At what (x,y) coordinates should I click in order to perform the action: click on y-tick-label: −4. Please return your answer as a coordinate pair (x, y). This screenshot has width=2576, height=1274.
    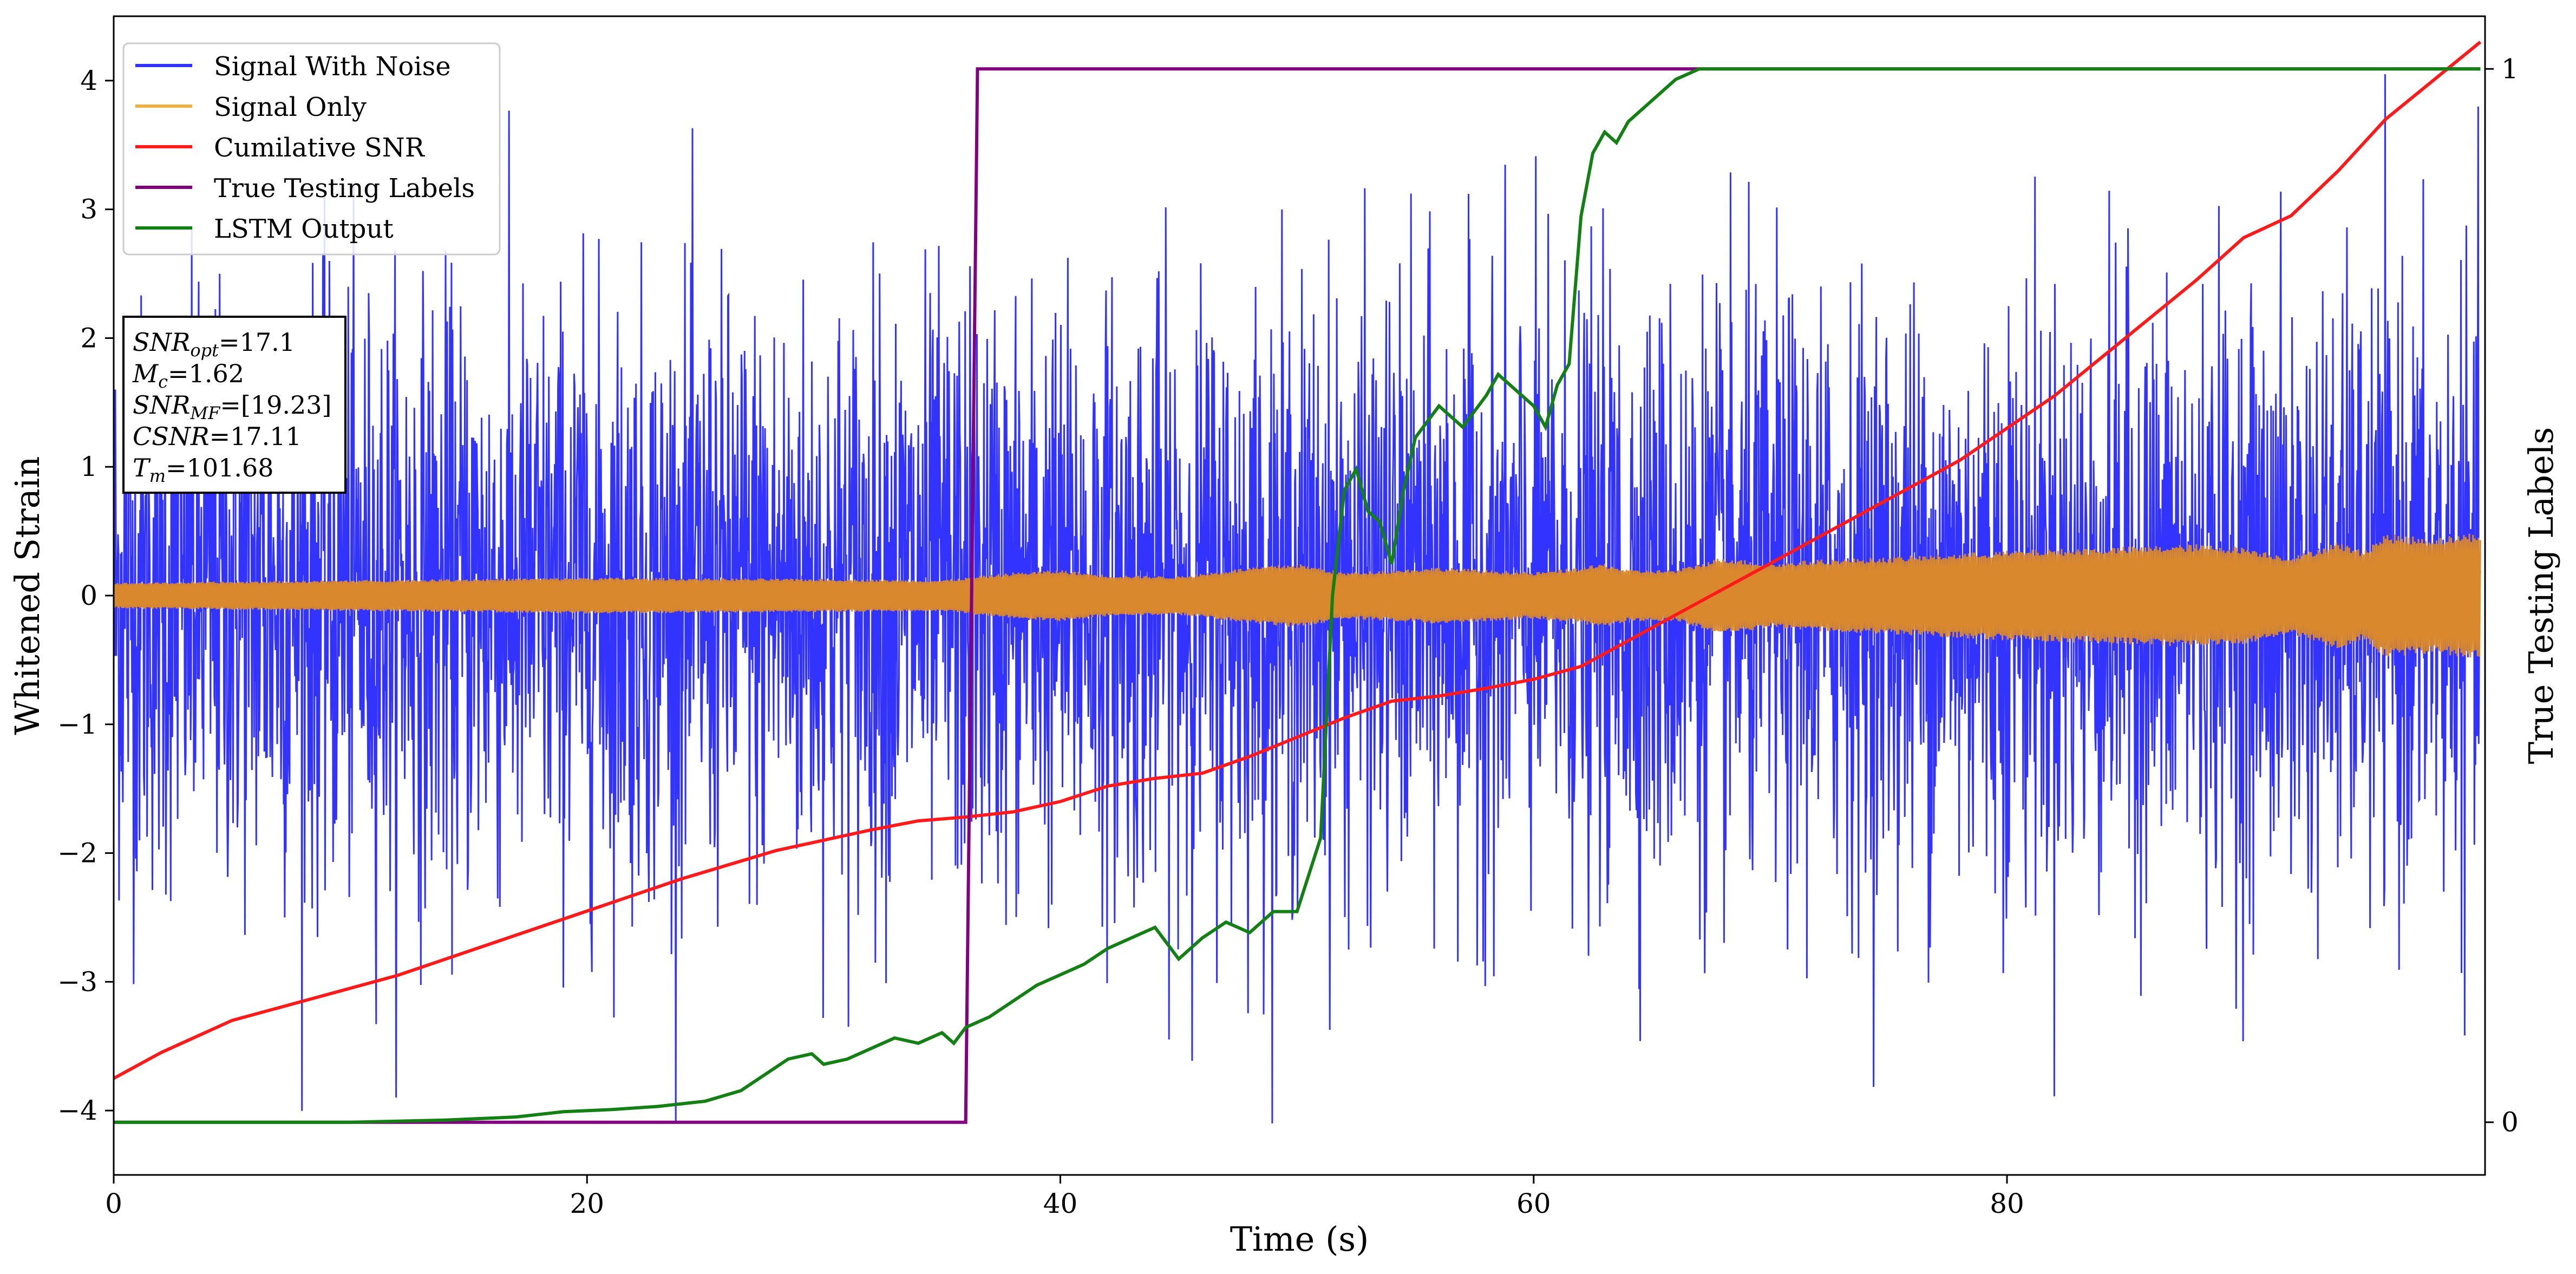
    Looking at the image, I should click on (77, 1110).